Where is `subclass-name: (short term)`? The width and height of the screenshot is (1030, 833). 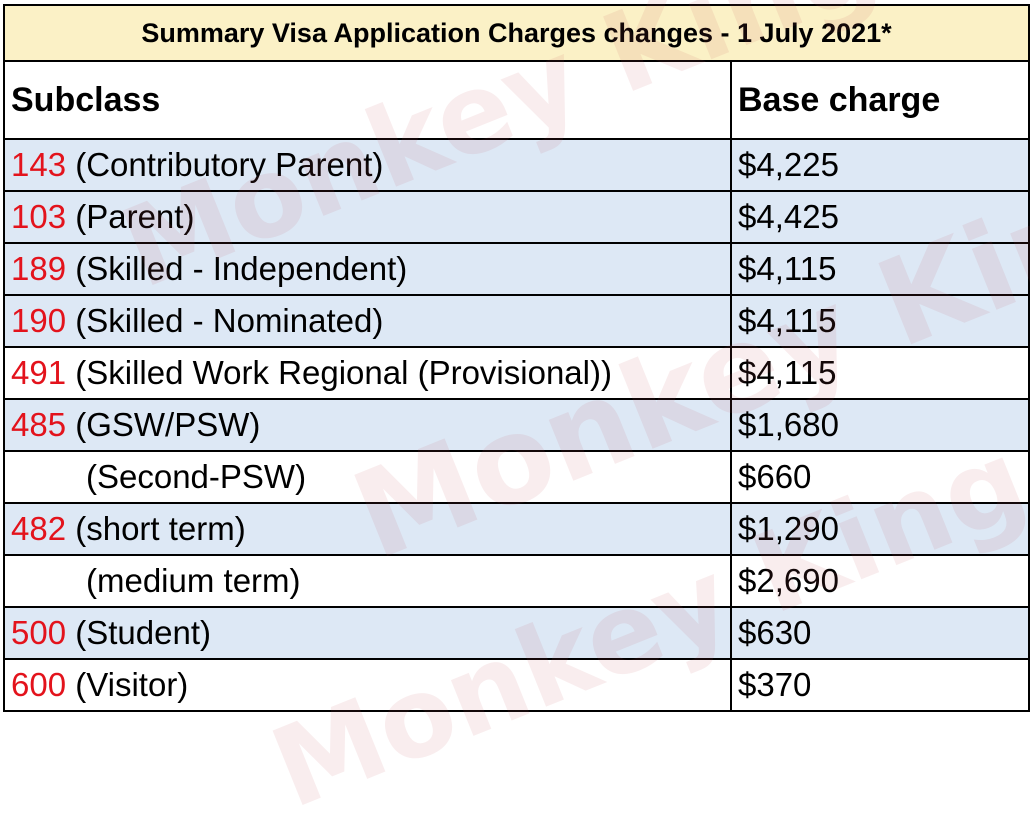
subclass-name: (short term) is located at coordinates (160, 528).